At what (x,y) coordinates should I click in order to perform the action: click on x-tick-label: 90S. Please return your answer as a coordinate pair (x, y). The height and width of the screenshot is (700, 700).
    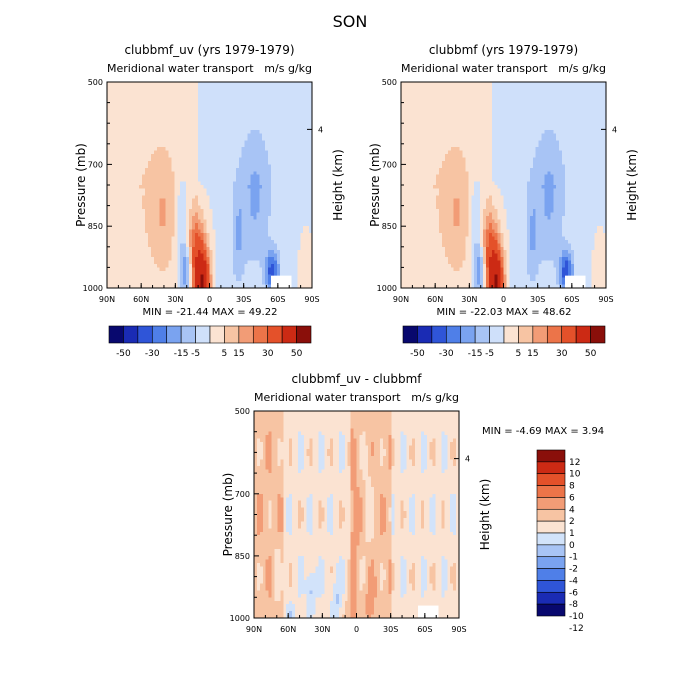
    Looking at the image, I should click on (311, 299).